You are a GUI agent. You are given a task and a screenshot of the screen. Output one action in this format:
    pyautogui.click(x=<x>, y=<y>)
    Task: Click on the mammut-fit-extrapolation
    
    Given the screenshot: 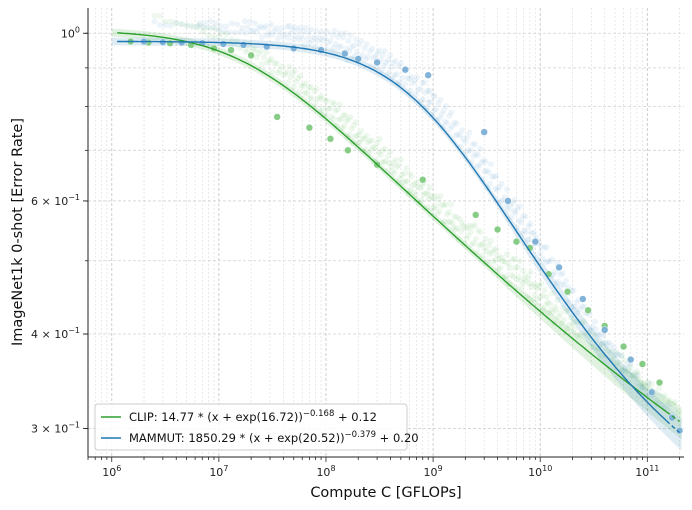 What is the action you would take?
    pyautogui.click(x=673, y=427)
    